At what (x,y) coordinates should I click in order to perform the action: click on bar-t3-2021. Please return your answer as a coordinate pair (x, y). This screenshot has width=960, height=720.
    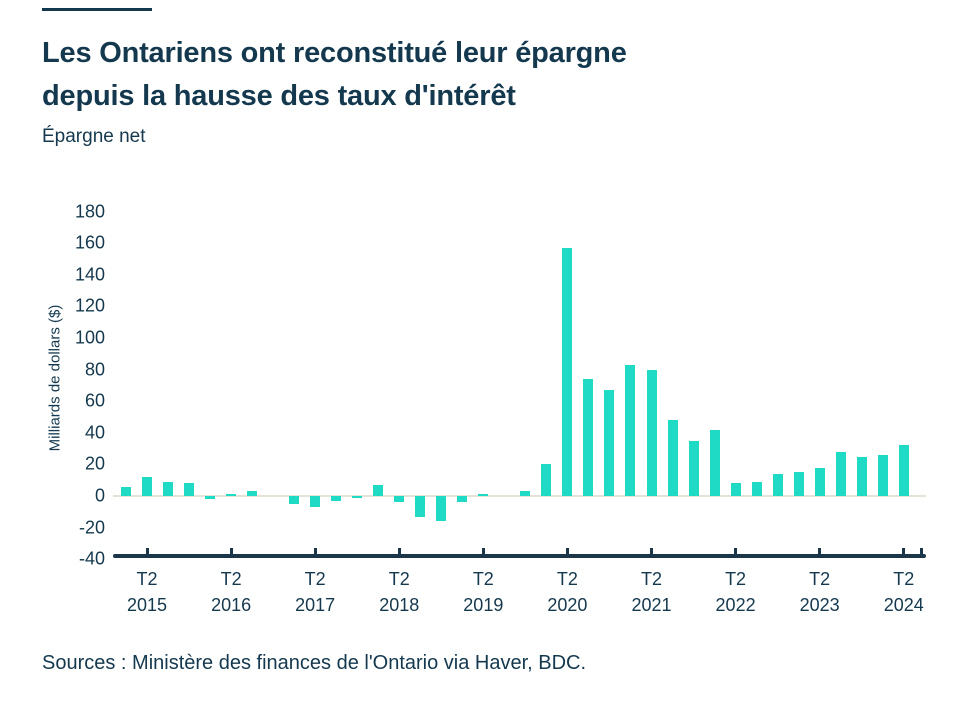
    Looking at the image, I should click on (672, 458).